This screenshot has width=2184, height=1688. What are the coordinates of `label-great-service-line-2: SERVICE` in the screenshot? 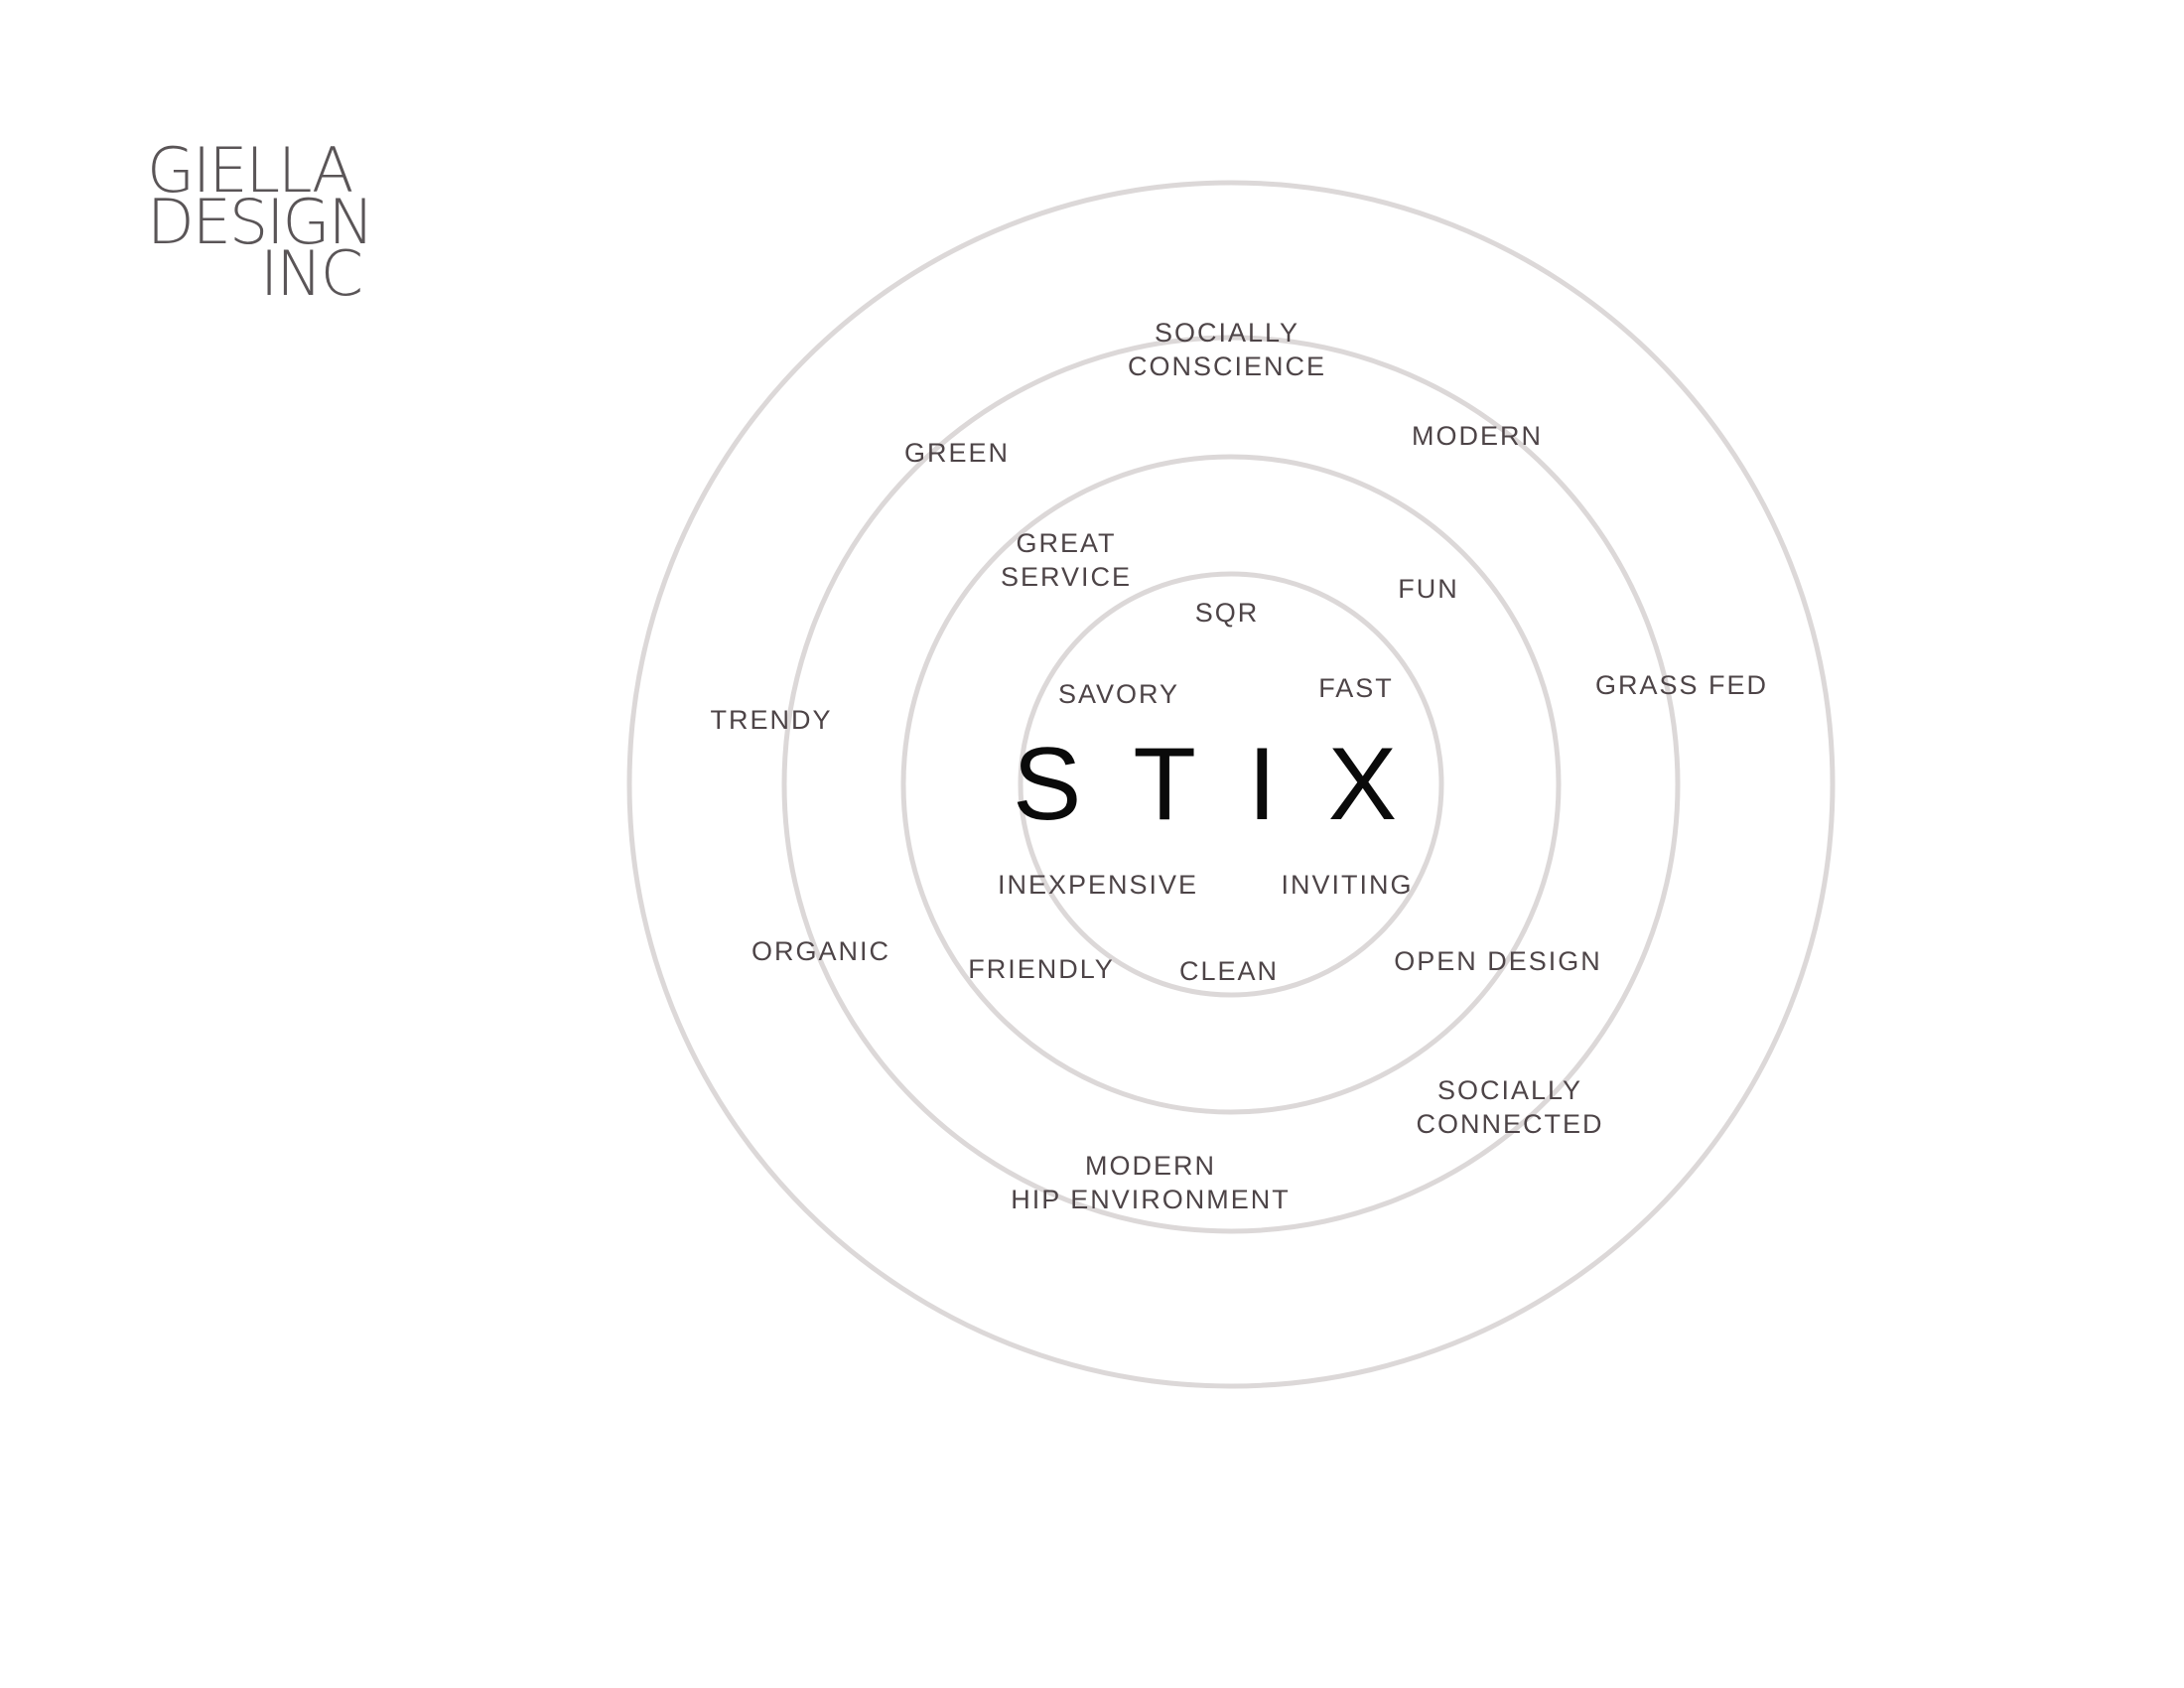 It's located at (1066, 577).